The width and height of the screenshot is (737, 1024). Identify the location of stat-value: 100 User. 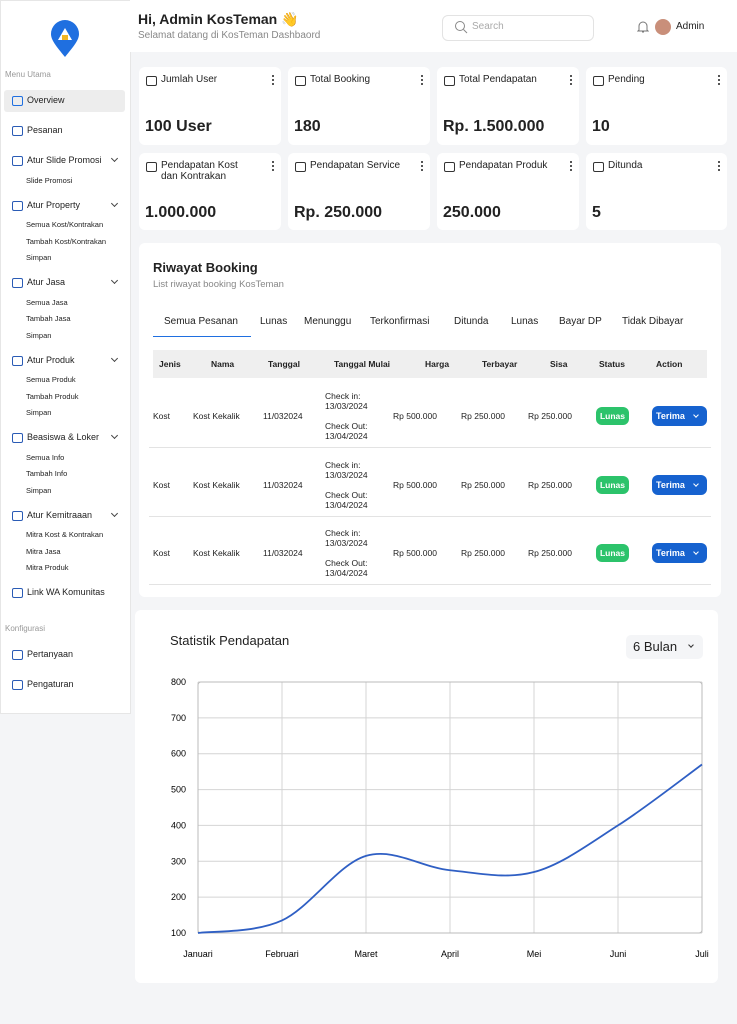
(178, 126).